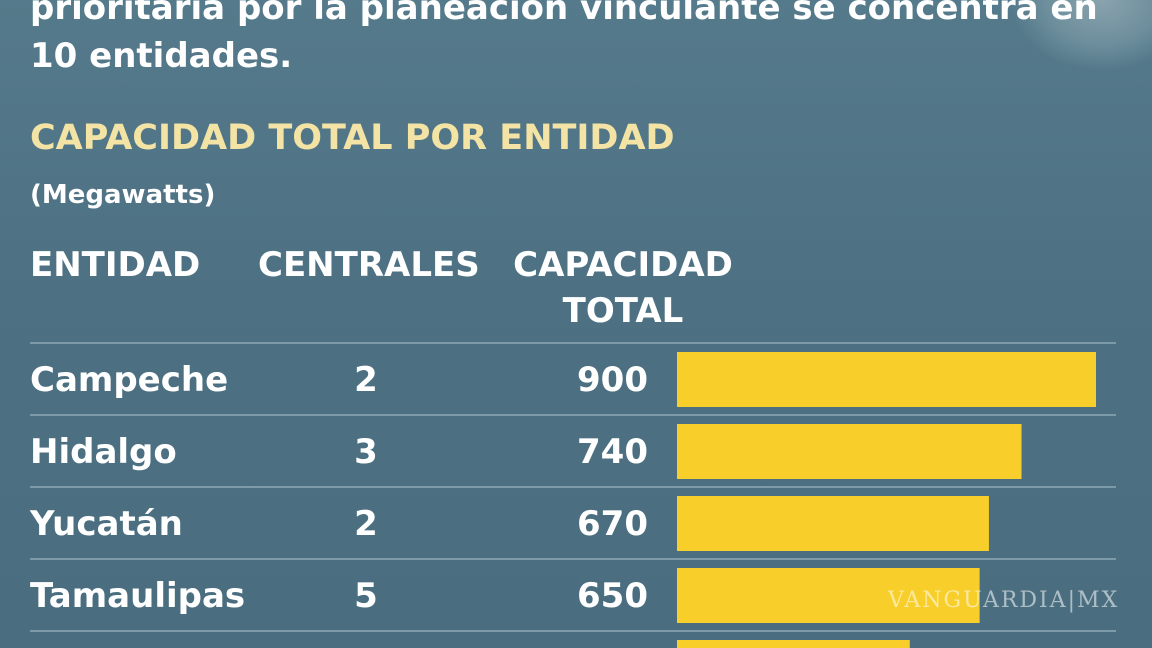  I want to click on row-entity-label: Tamaulipas, so click(137, 596).